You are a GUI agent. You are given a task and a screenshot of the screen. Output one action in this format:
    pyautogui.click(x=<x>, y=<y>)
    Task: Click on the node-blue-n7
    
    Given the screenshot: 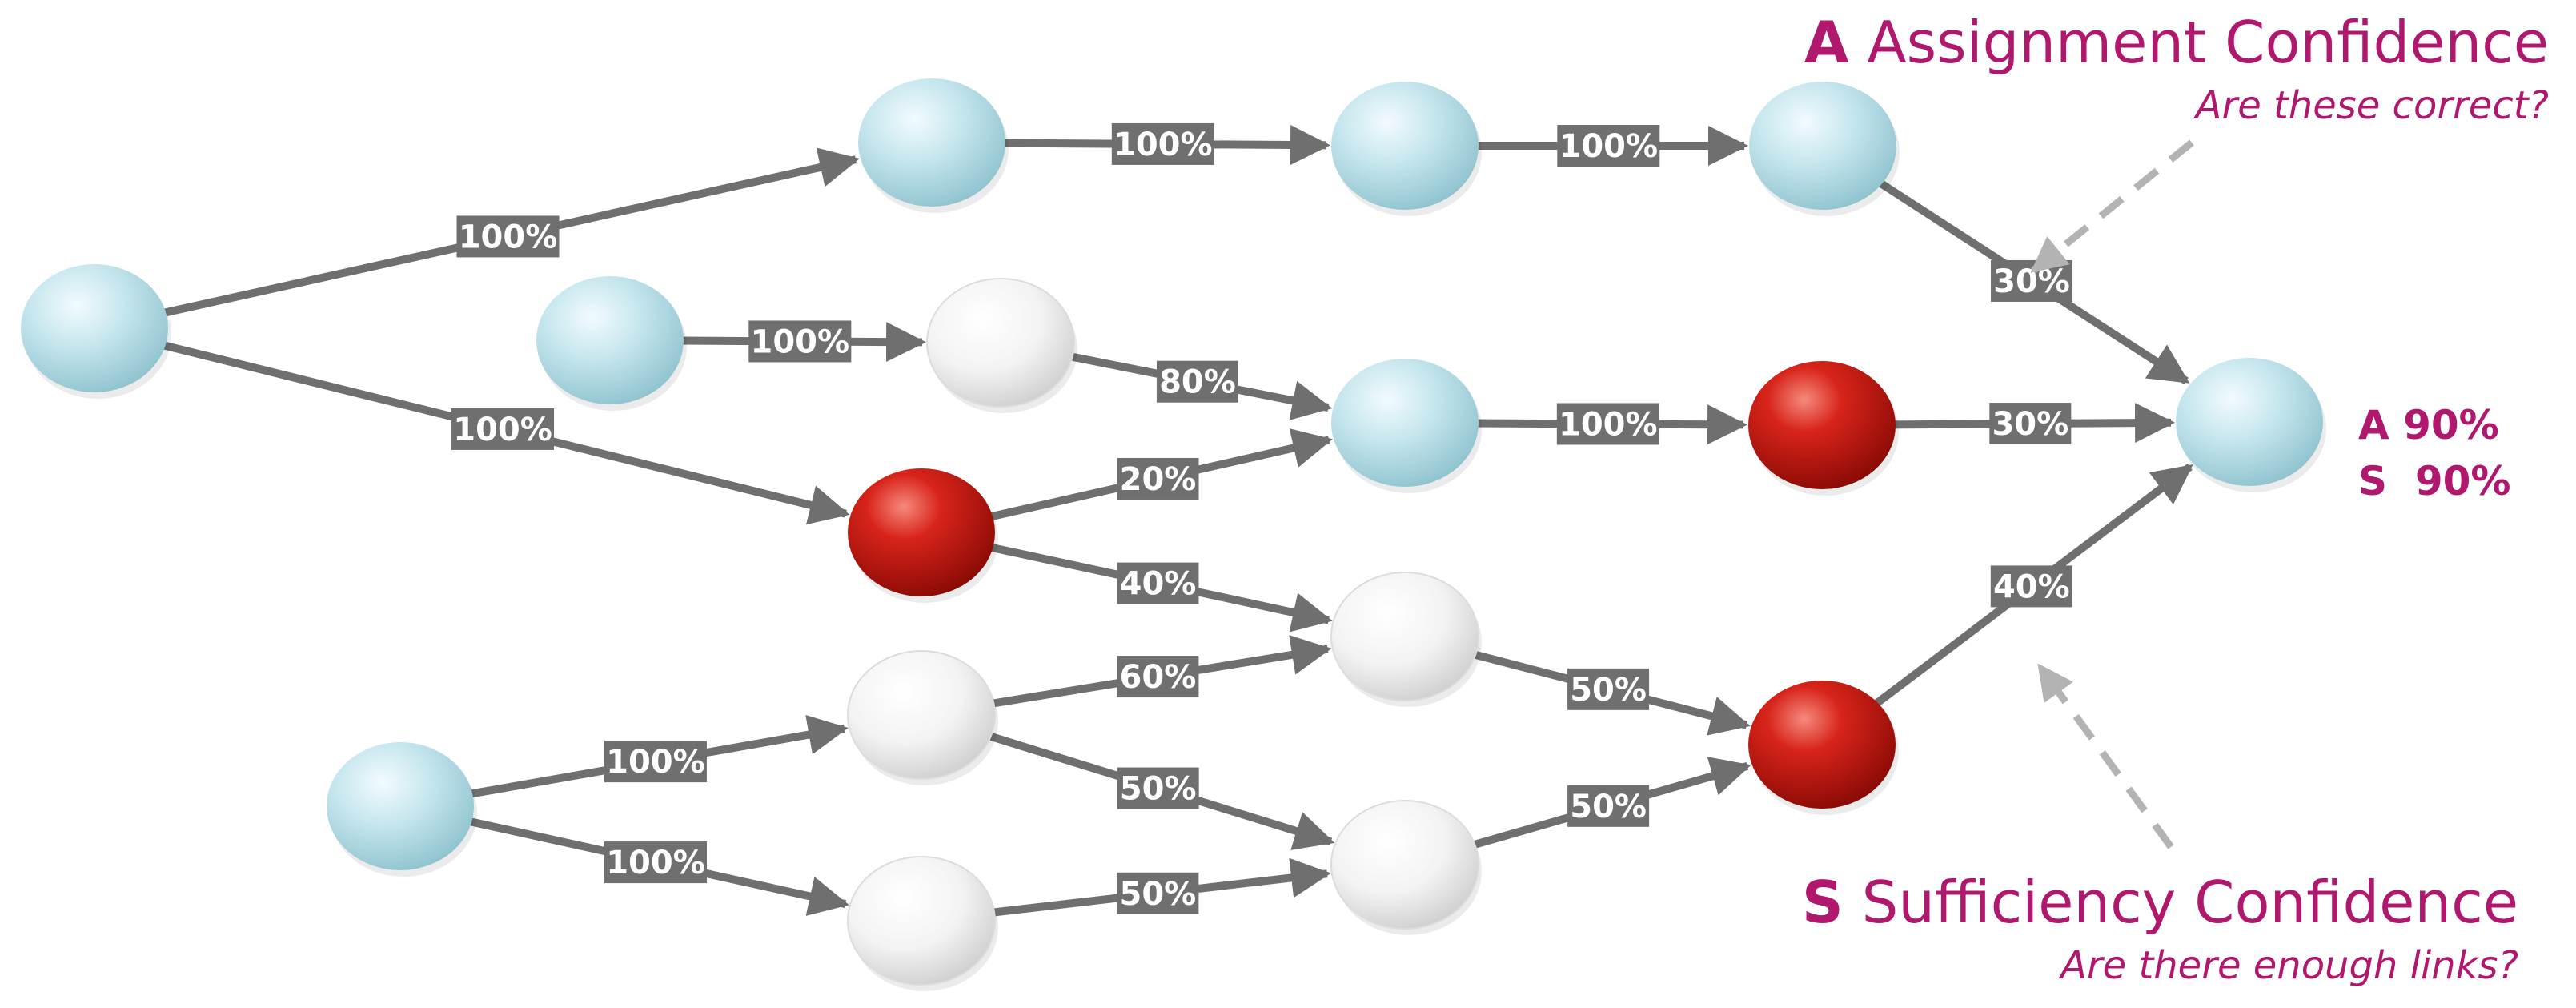 What is the action you would take?
    pyautogui.click(x=1405, y=423)
    